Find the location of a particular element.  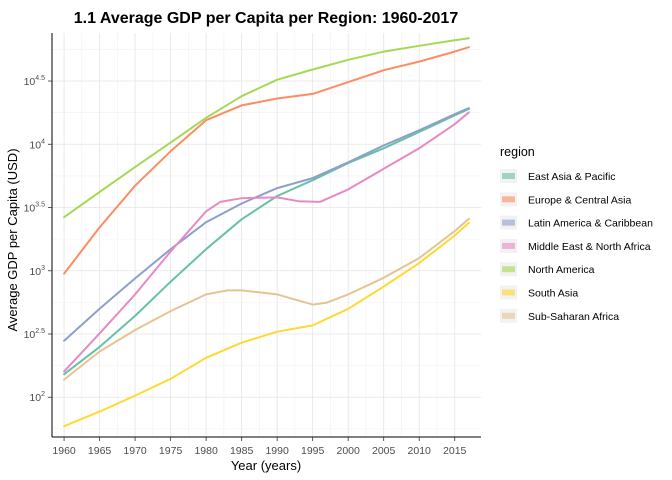

x-tick-label: 1990 is located at coordinates (277, 451).